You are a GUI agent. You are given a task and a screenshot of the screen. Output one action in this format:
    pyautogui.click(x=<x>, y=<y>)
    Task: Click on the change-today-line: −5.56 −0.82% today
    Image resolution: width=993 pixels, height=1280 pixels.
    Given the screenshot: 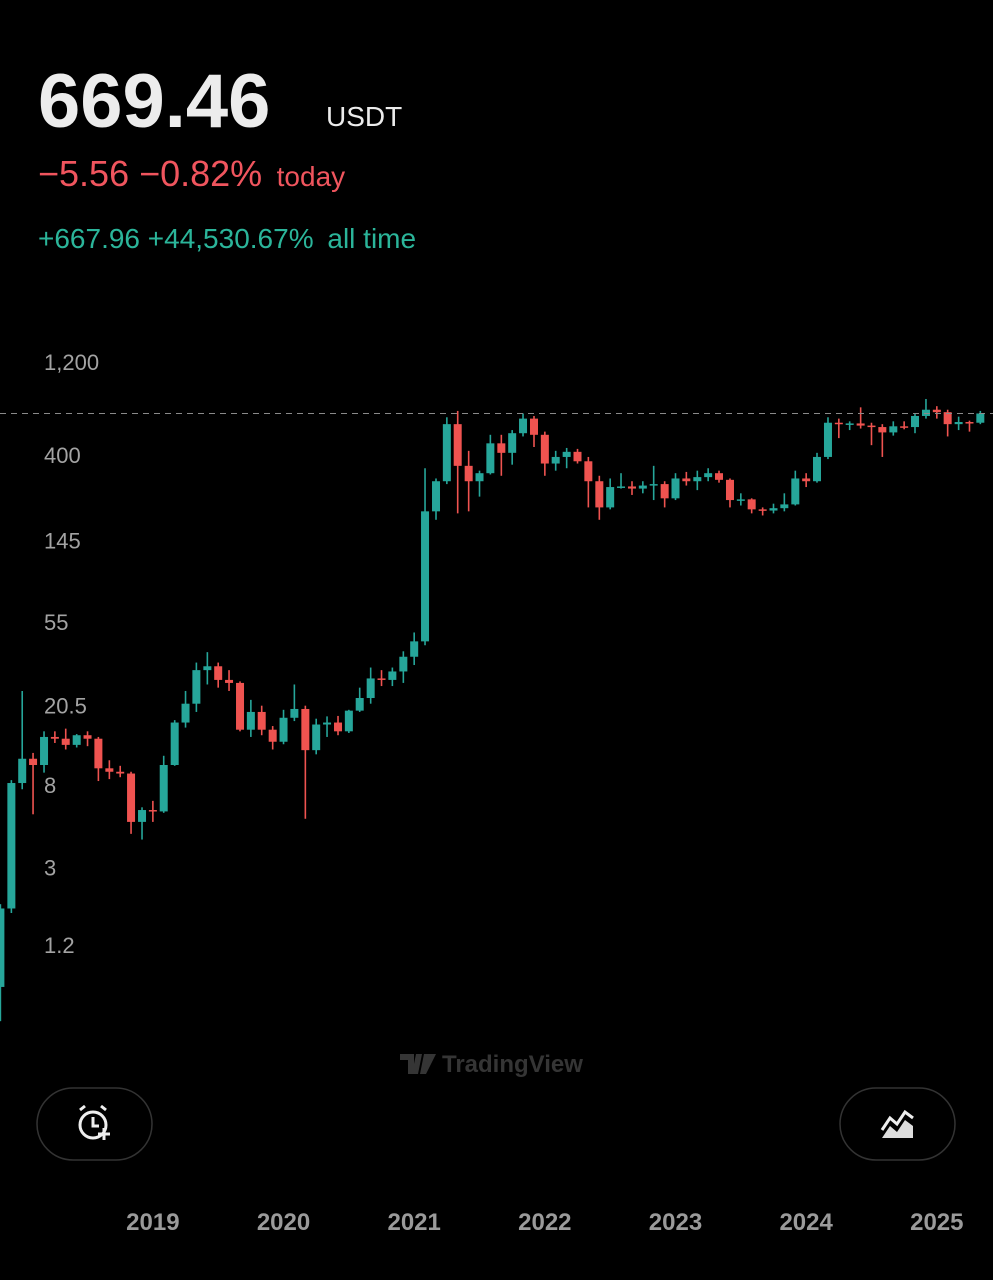 What is the action you would take?
    pyautogui.click(x=191, y=173)
    